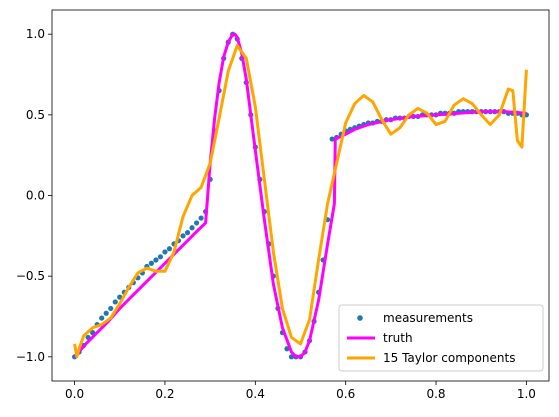 The image size is (559, 417). What do you see at coordinates (30, 276) in the screenshot?
I see `y-tick-label: −0.5` at bounding box center [30, 276].